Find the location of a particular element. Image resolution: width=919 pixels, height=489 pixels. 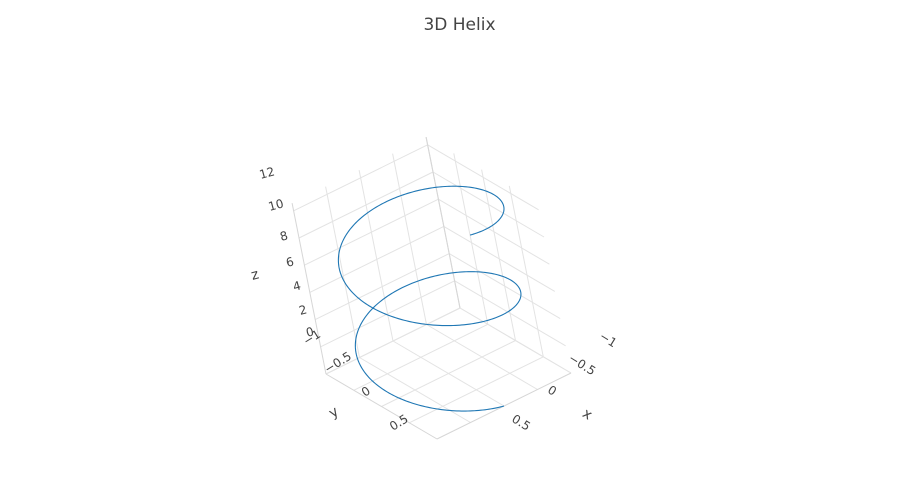

helix-line is located at coordinates (429, 298).